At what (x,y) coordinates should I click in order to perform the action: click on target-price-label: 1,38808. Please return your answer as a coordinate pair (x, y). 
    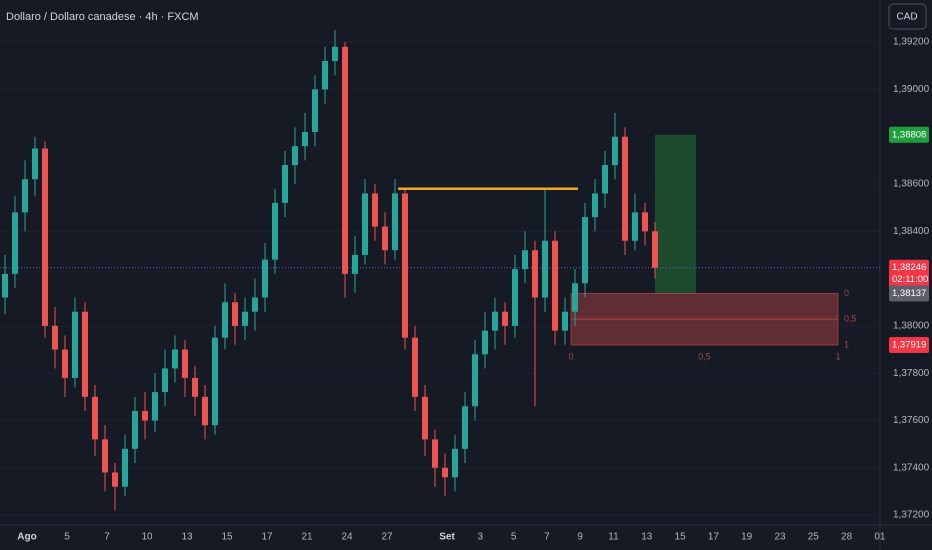
    Looking at the image, I should click on (909, 134).